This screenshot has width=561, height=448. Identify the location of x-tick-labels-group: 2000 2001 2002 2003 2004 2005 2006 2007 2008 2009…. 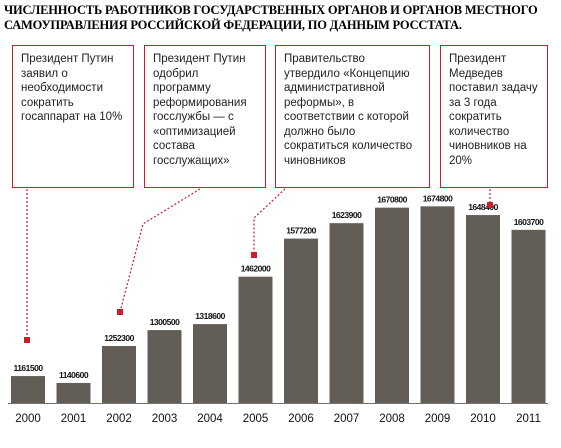
(278, 419).